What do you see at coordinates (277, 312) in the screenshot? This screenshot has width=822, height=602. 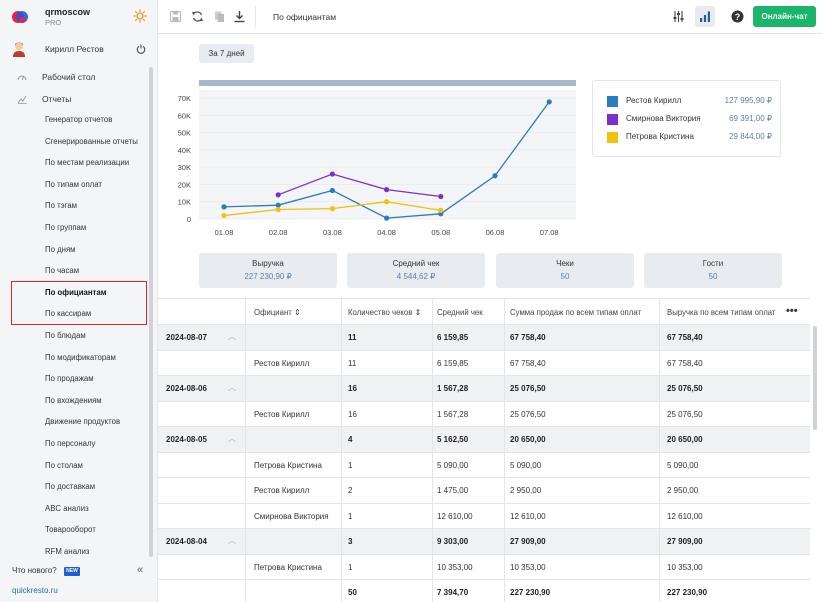 I see `col-header-waiter: Официант ⇕` at bounding box center [277, 312].